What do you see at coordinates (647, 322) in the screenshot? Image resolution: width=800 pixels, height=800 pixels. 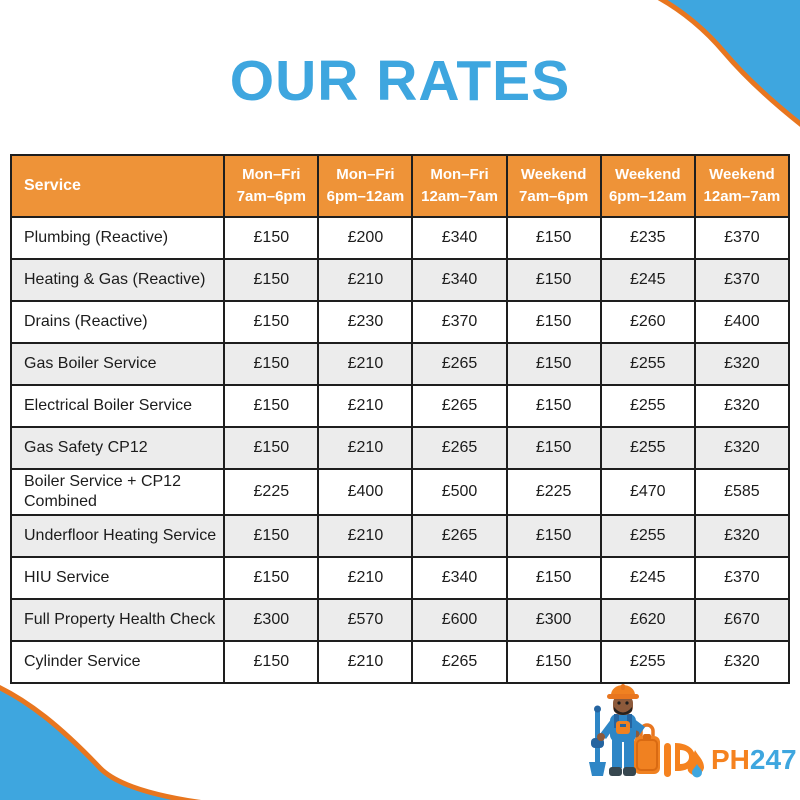 I see `price-cell: £260` at bounding box center [647, 322].